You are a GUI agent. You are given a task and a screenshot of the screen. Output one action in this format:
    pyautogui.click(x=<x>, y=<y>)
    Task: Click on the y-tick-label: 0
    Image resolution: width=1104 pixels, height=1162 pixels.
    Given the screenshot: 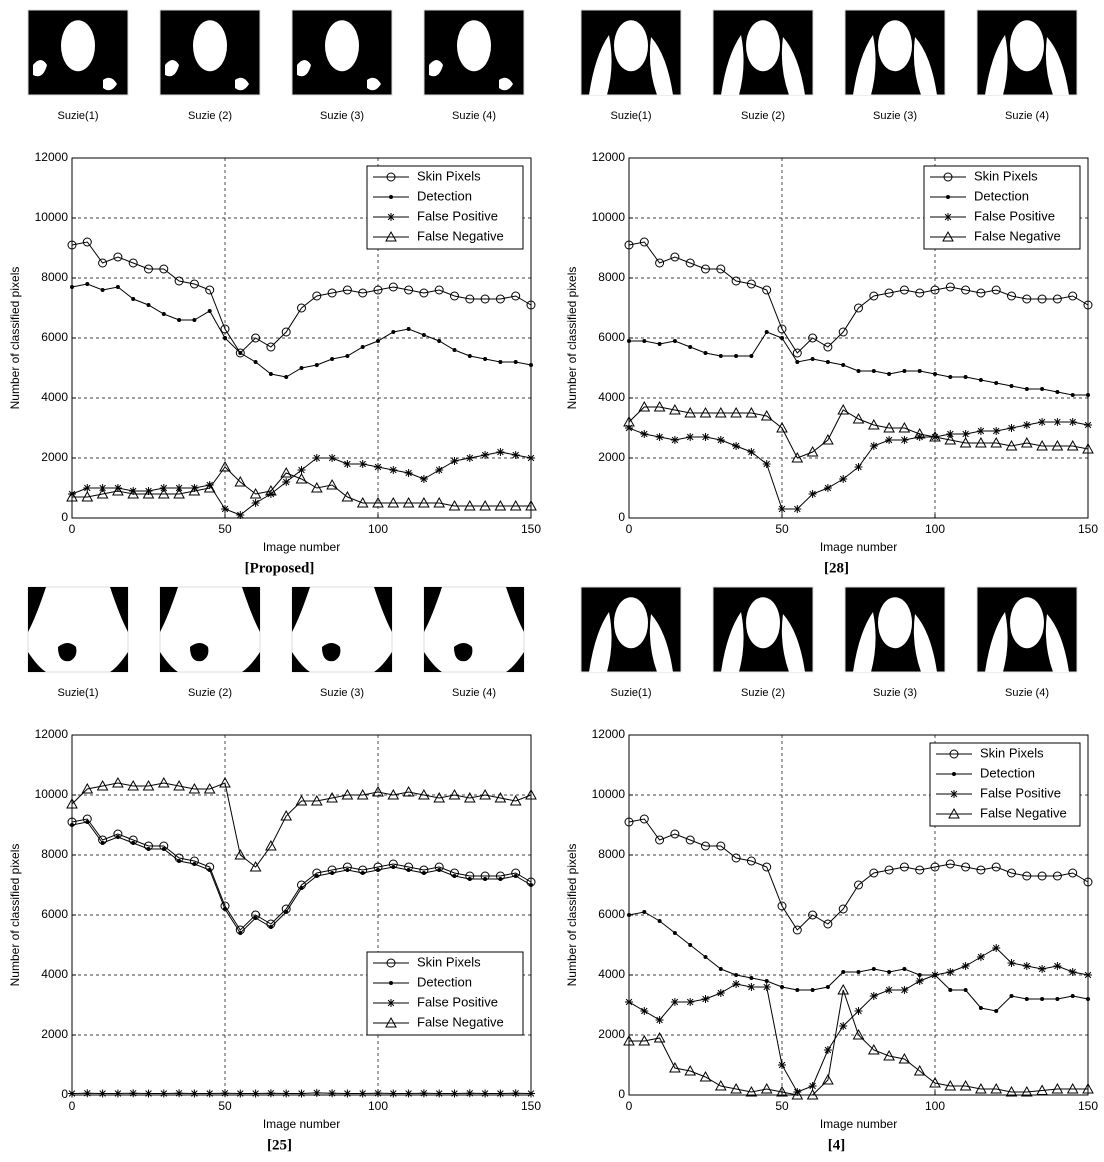 What is the action you would take?
    pyautogui.click(x=621, y=1094)
    